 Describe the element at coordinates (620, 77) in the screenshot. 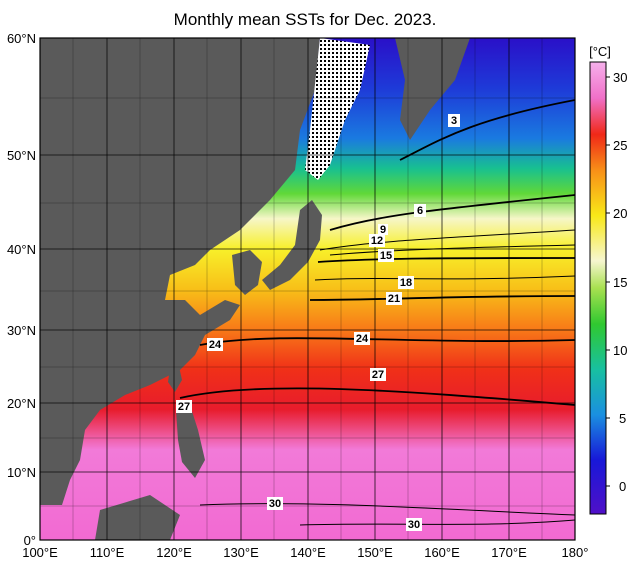

I see `colorbar-tick: 30` at that location.